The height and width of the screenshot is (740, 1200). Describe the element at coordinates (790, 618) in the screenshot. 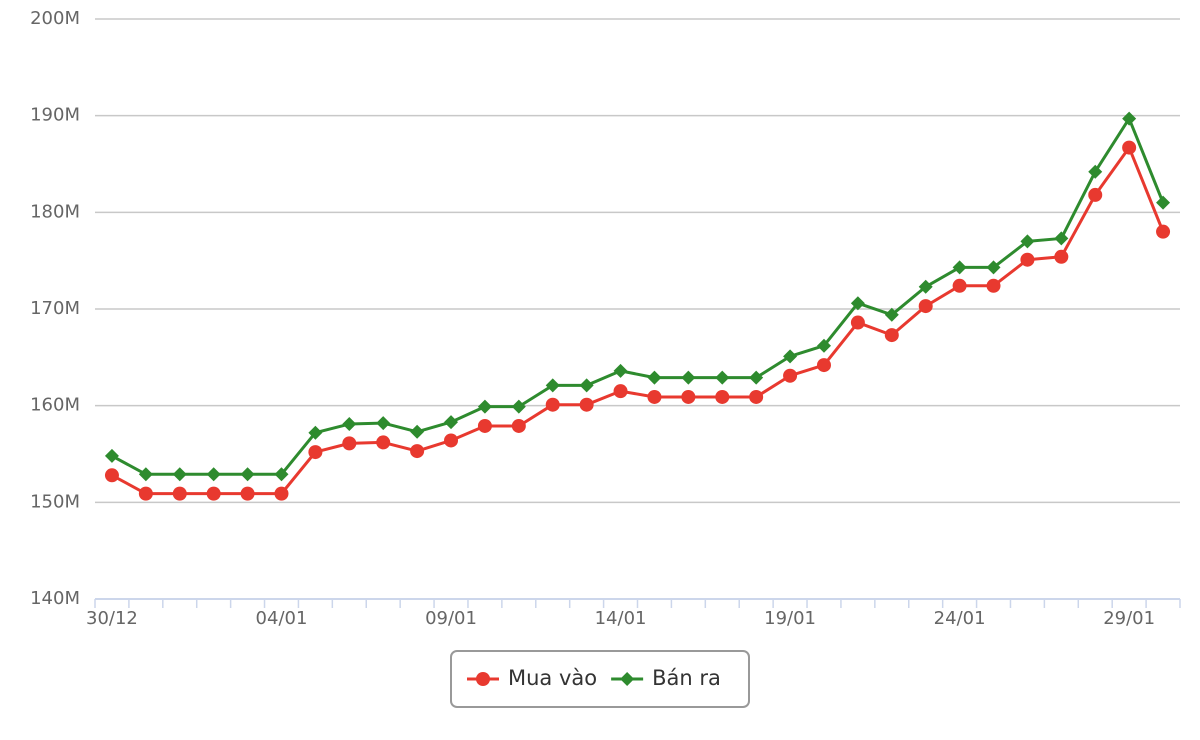

I see `x-tick-label: 19/01` at that location.